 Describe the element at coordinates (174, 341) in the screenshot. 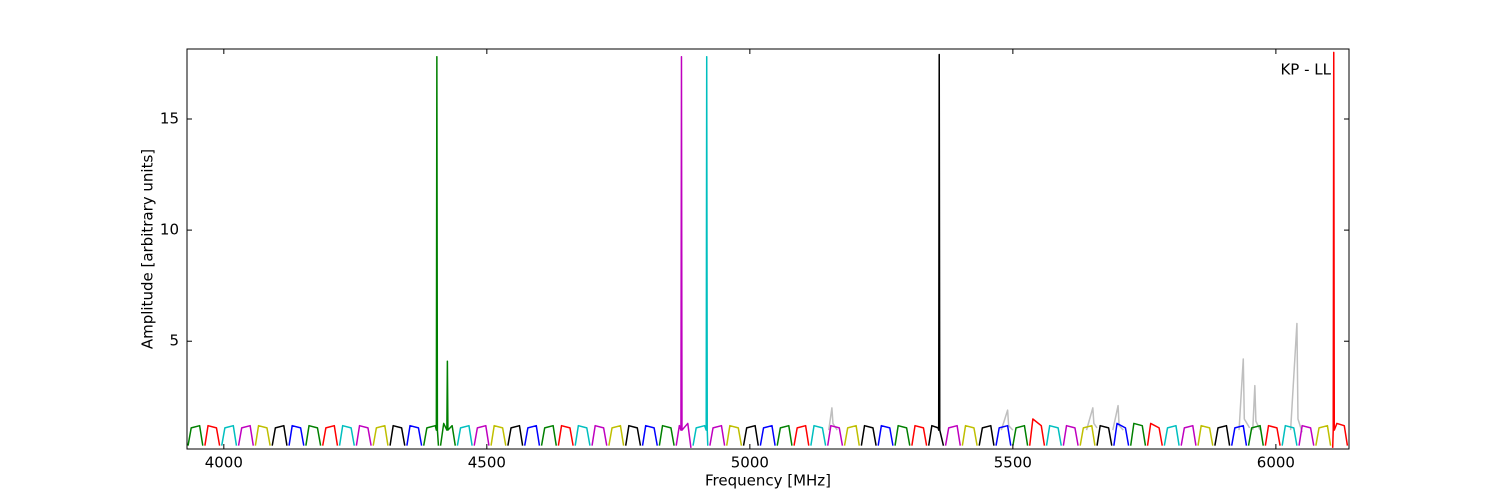

I see `y-tick-label: 5` at that location.